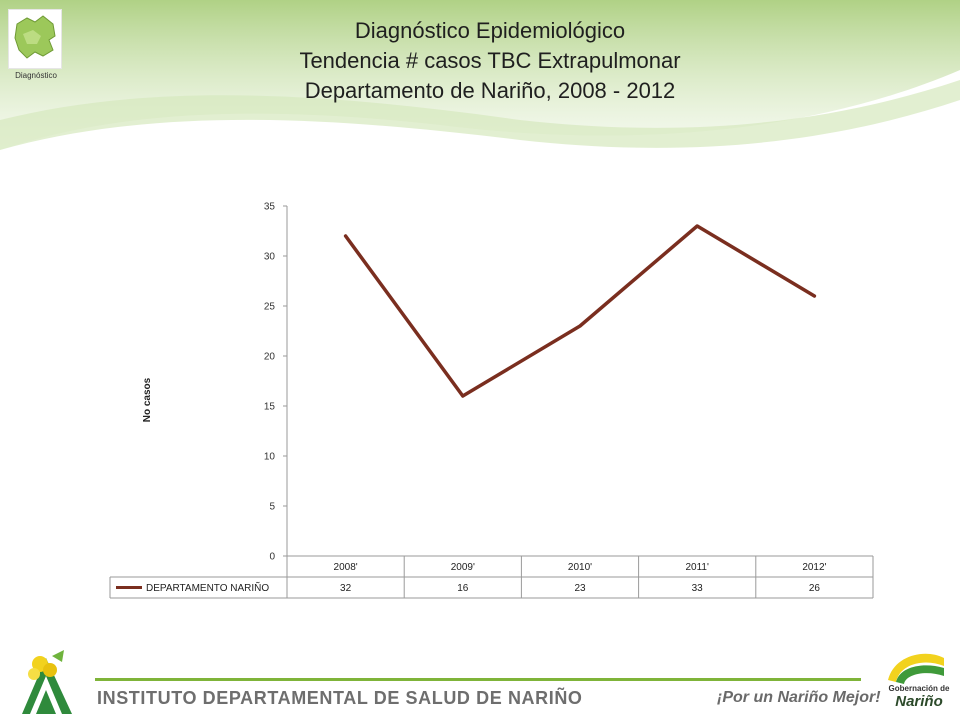  Describe the element at coordinates (697, 567) in the screenshot. I see `x-category-label: 2011'` at that location.